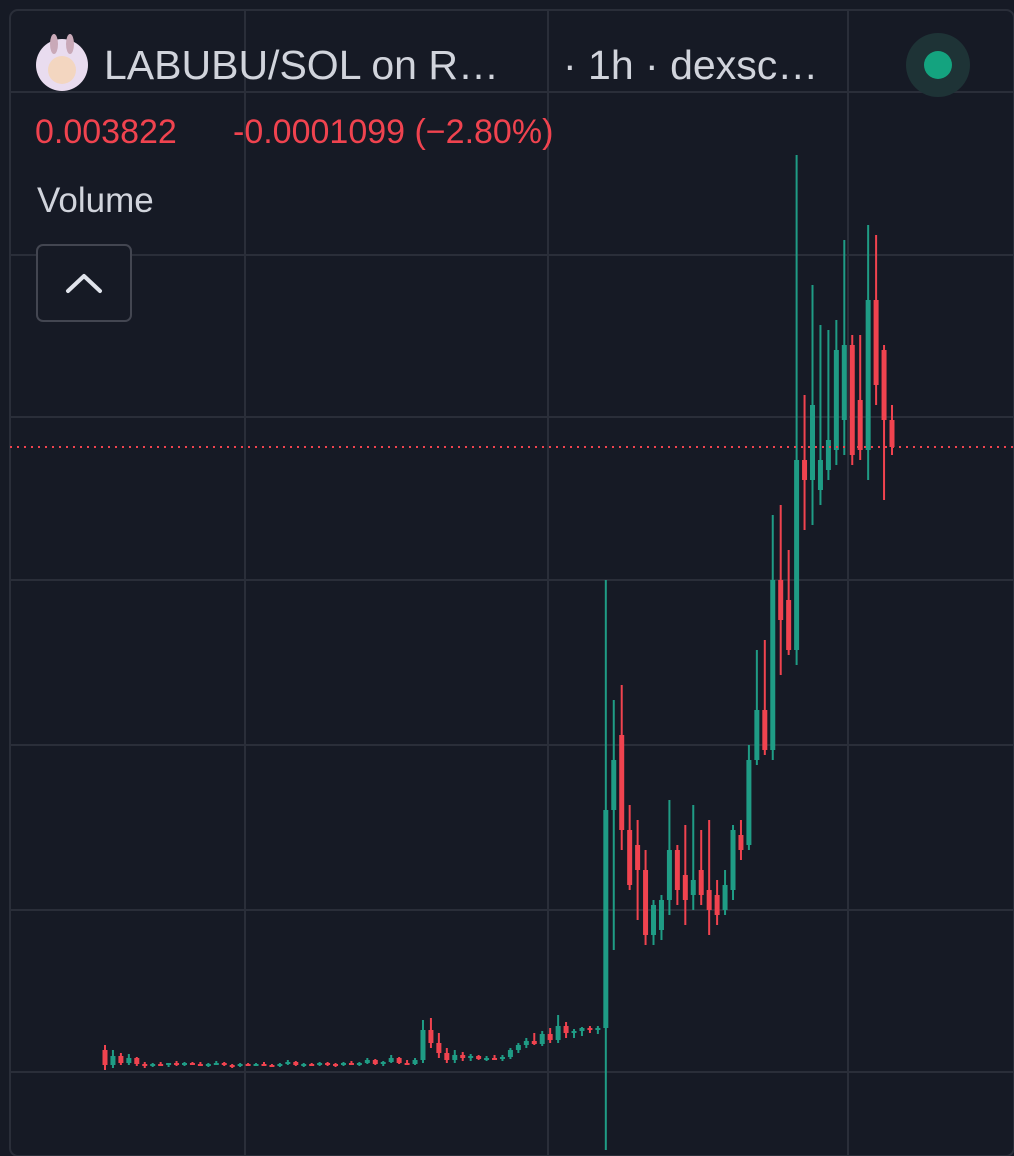  I want to click on status-dot, so click(938, 65).